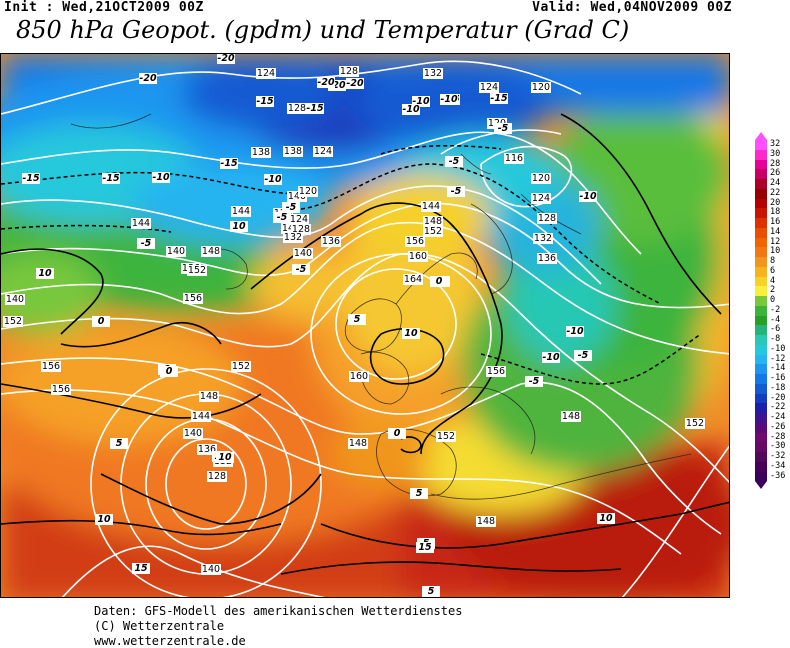 Image resolution: width=790 pixels, height=648 pixels. I want to click on geopotential-label: 120, so click(541, 87).